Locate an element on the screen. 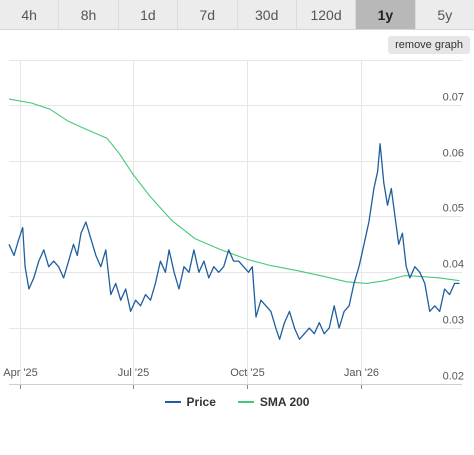  x-tick-label: Oct '25 is located at coordinates (247, 373).